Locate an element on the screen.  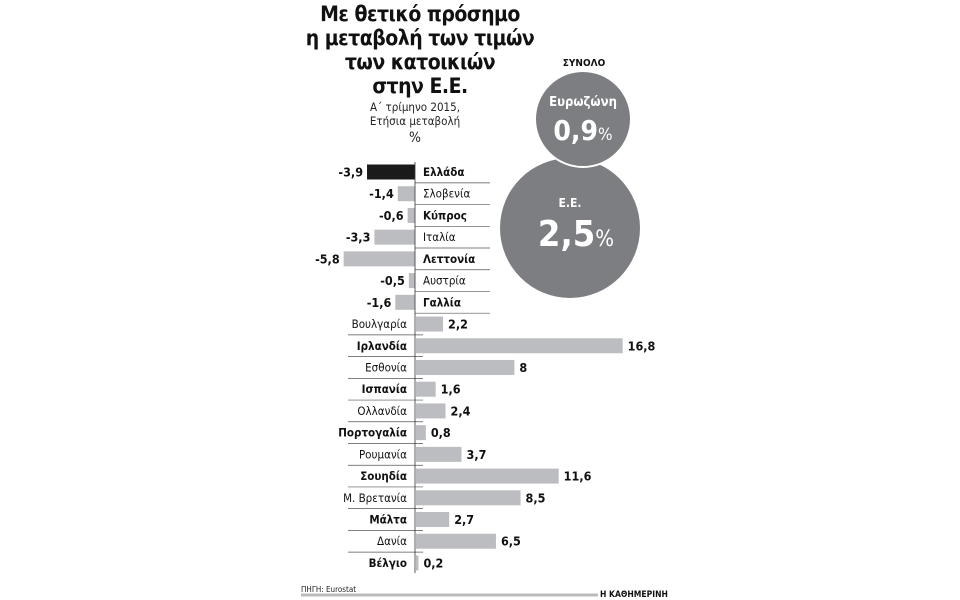
eu-circle is located at coordinates (570, 228).